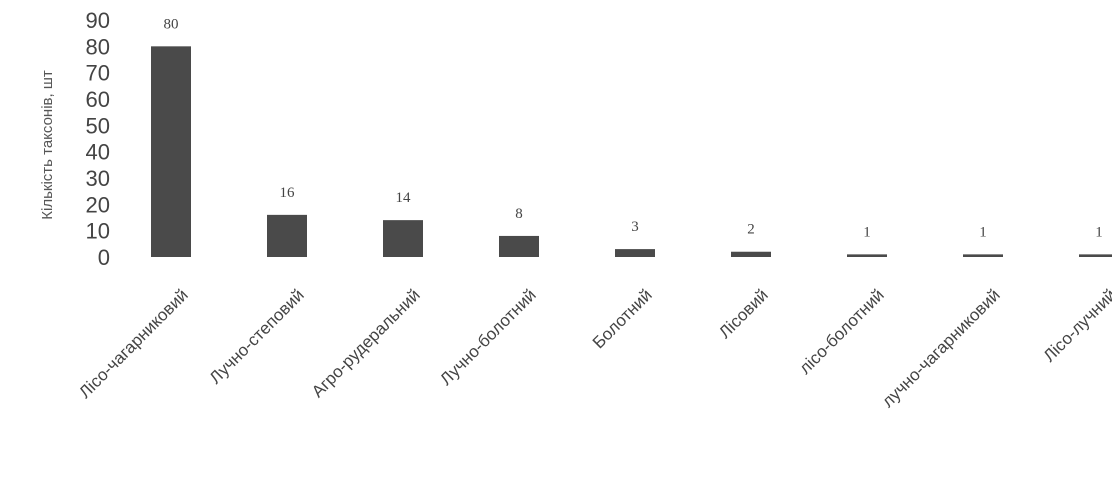 The height and width of the screenshot is (493, 1112). I want to click on y-tick-label: 30, so click(98, 178).